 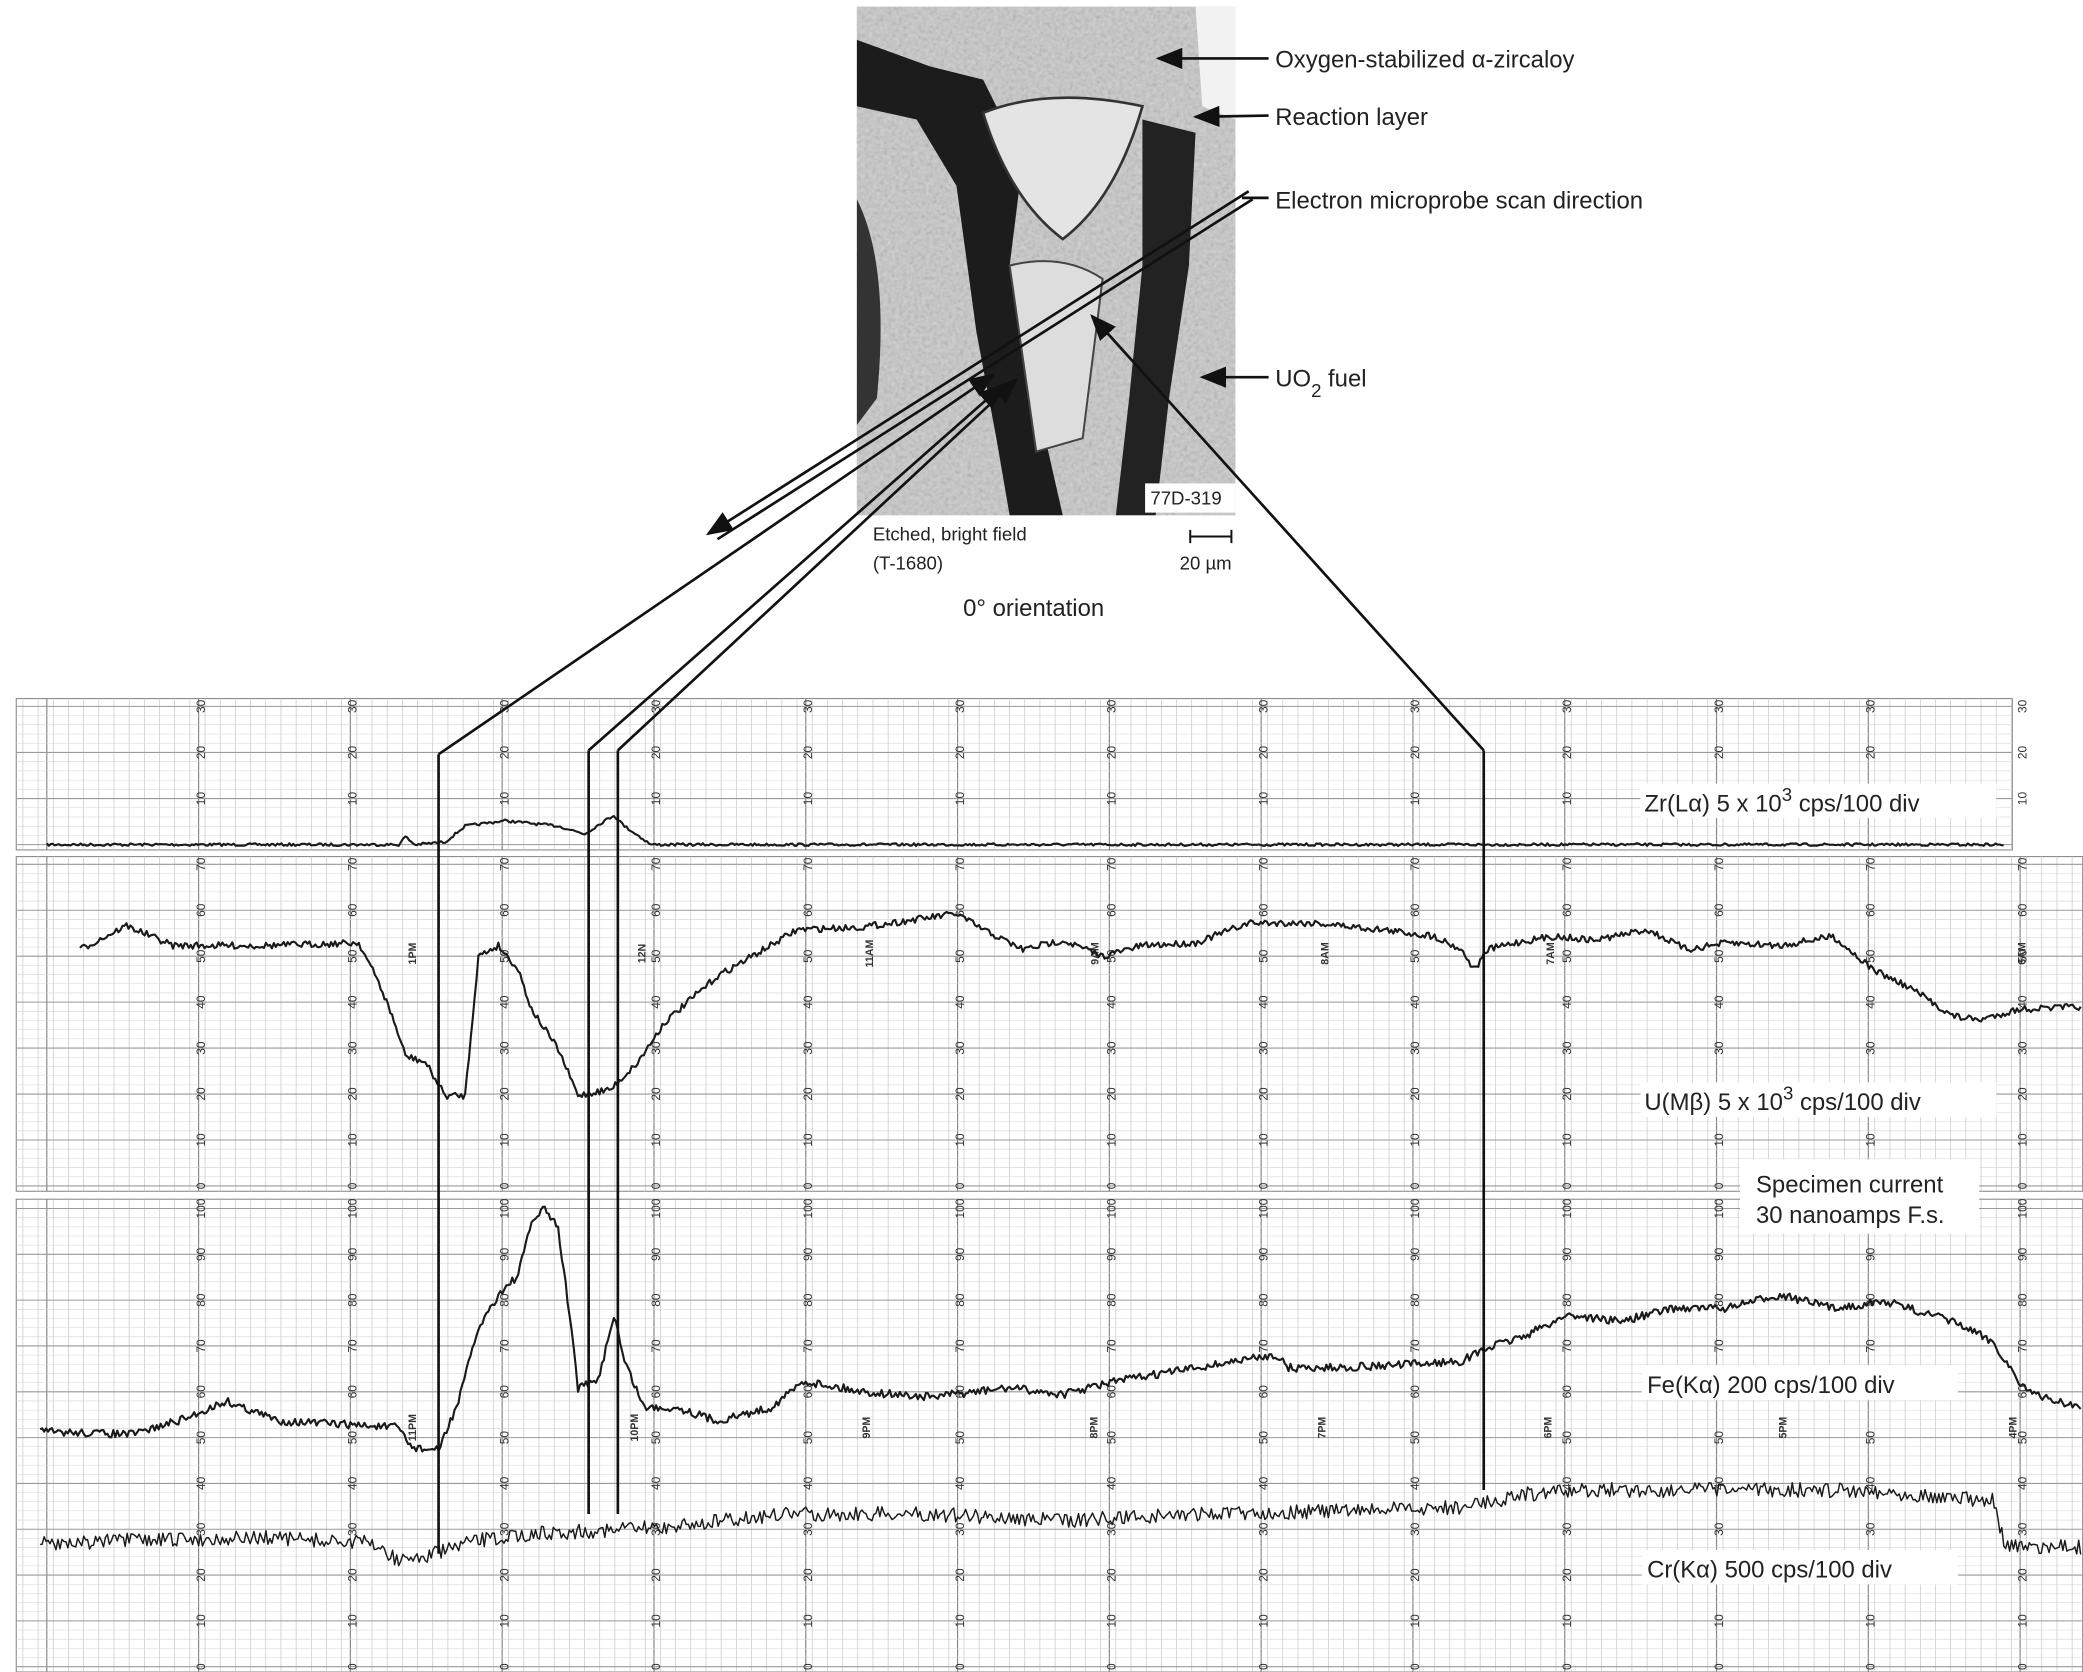 What do you see at coordinates (1788, 1093) in the screenshot?
I see `superscript: 3` at bounding box center [1788, 1093].